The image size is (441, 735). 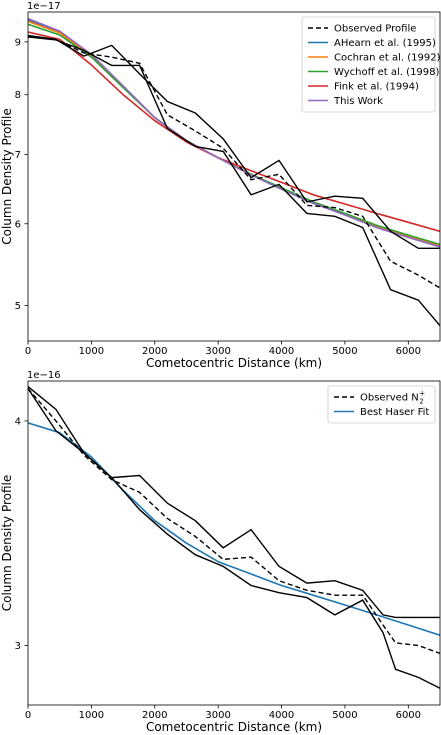 What do you see at coordinates (387, 72) in the screenshot?
I see `legend-label-4: Wychoff et al. (1998)` at bounding box center [387, 72].